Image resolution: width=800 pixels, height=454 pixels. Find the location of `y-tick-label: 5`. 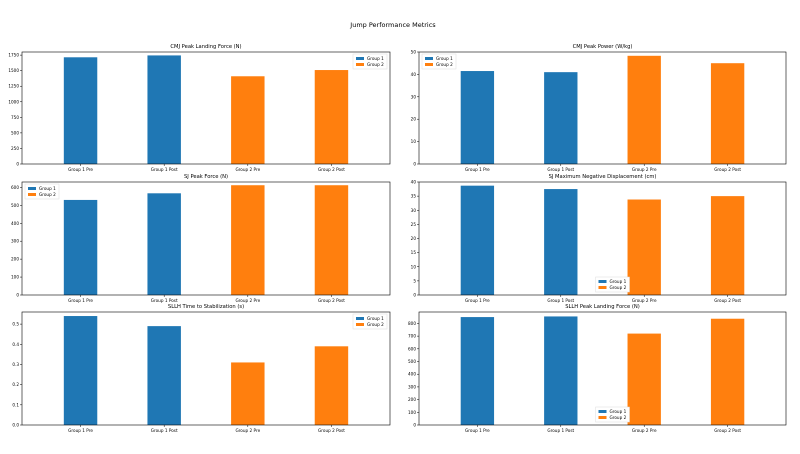

y-tick-label: 5 is located at coordinates (414, 280).